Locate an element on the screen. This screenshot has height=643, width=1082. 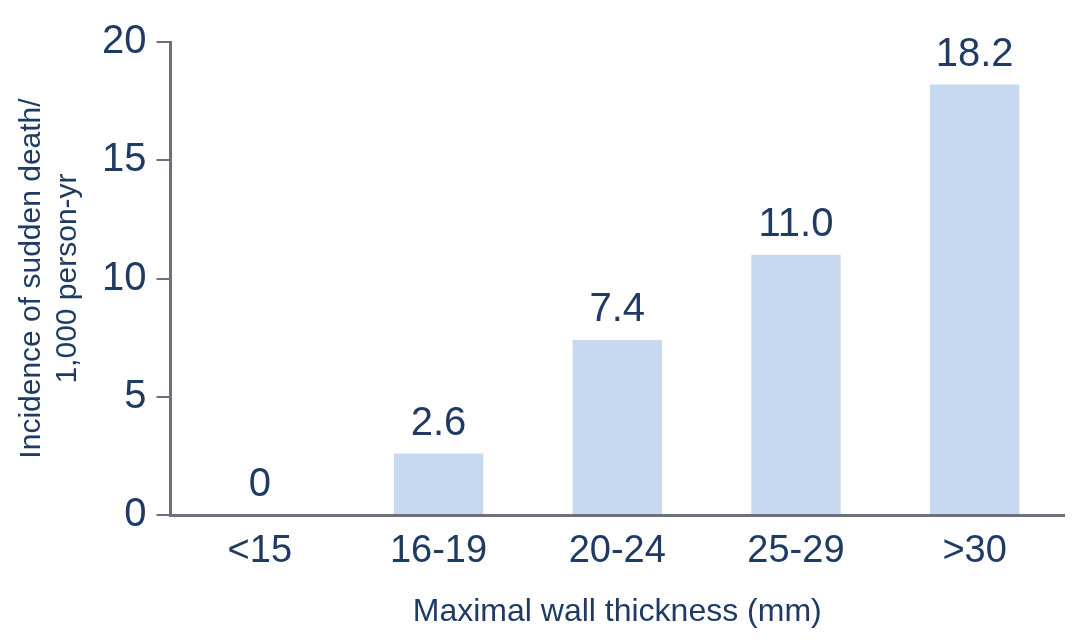
data-label: 7.4 is located at coordinates (617, 307).